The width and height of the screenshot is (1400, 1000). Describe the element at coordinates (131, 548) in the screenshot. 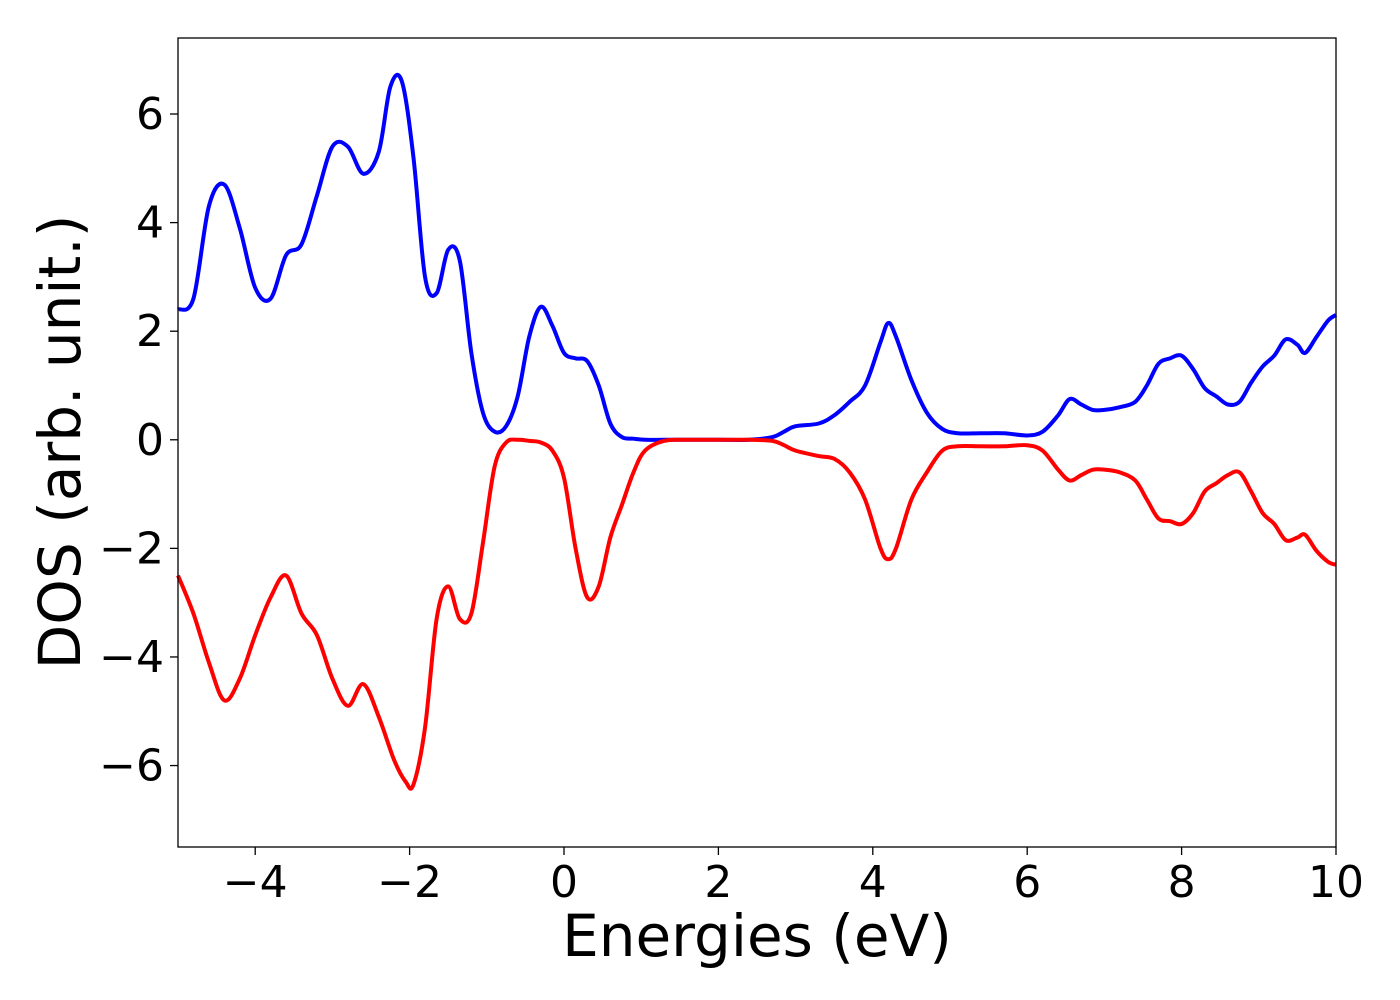

I see `y-tick-label: −2` at that location.